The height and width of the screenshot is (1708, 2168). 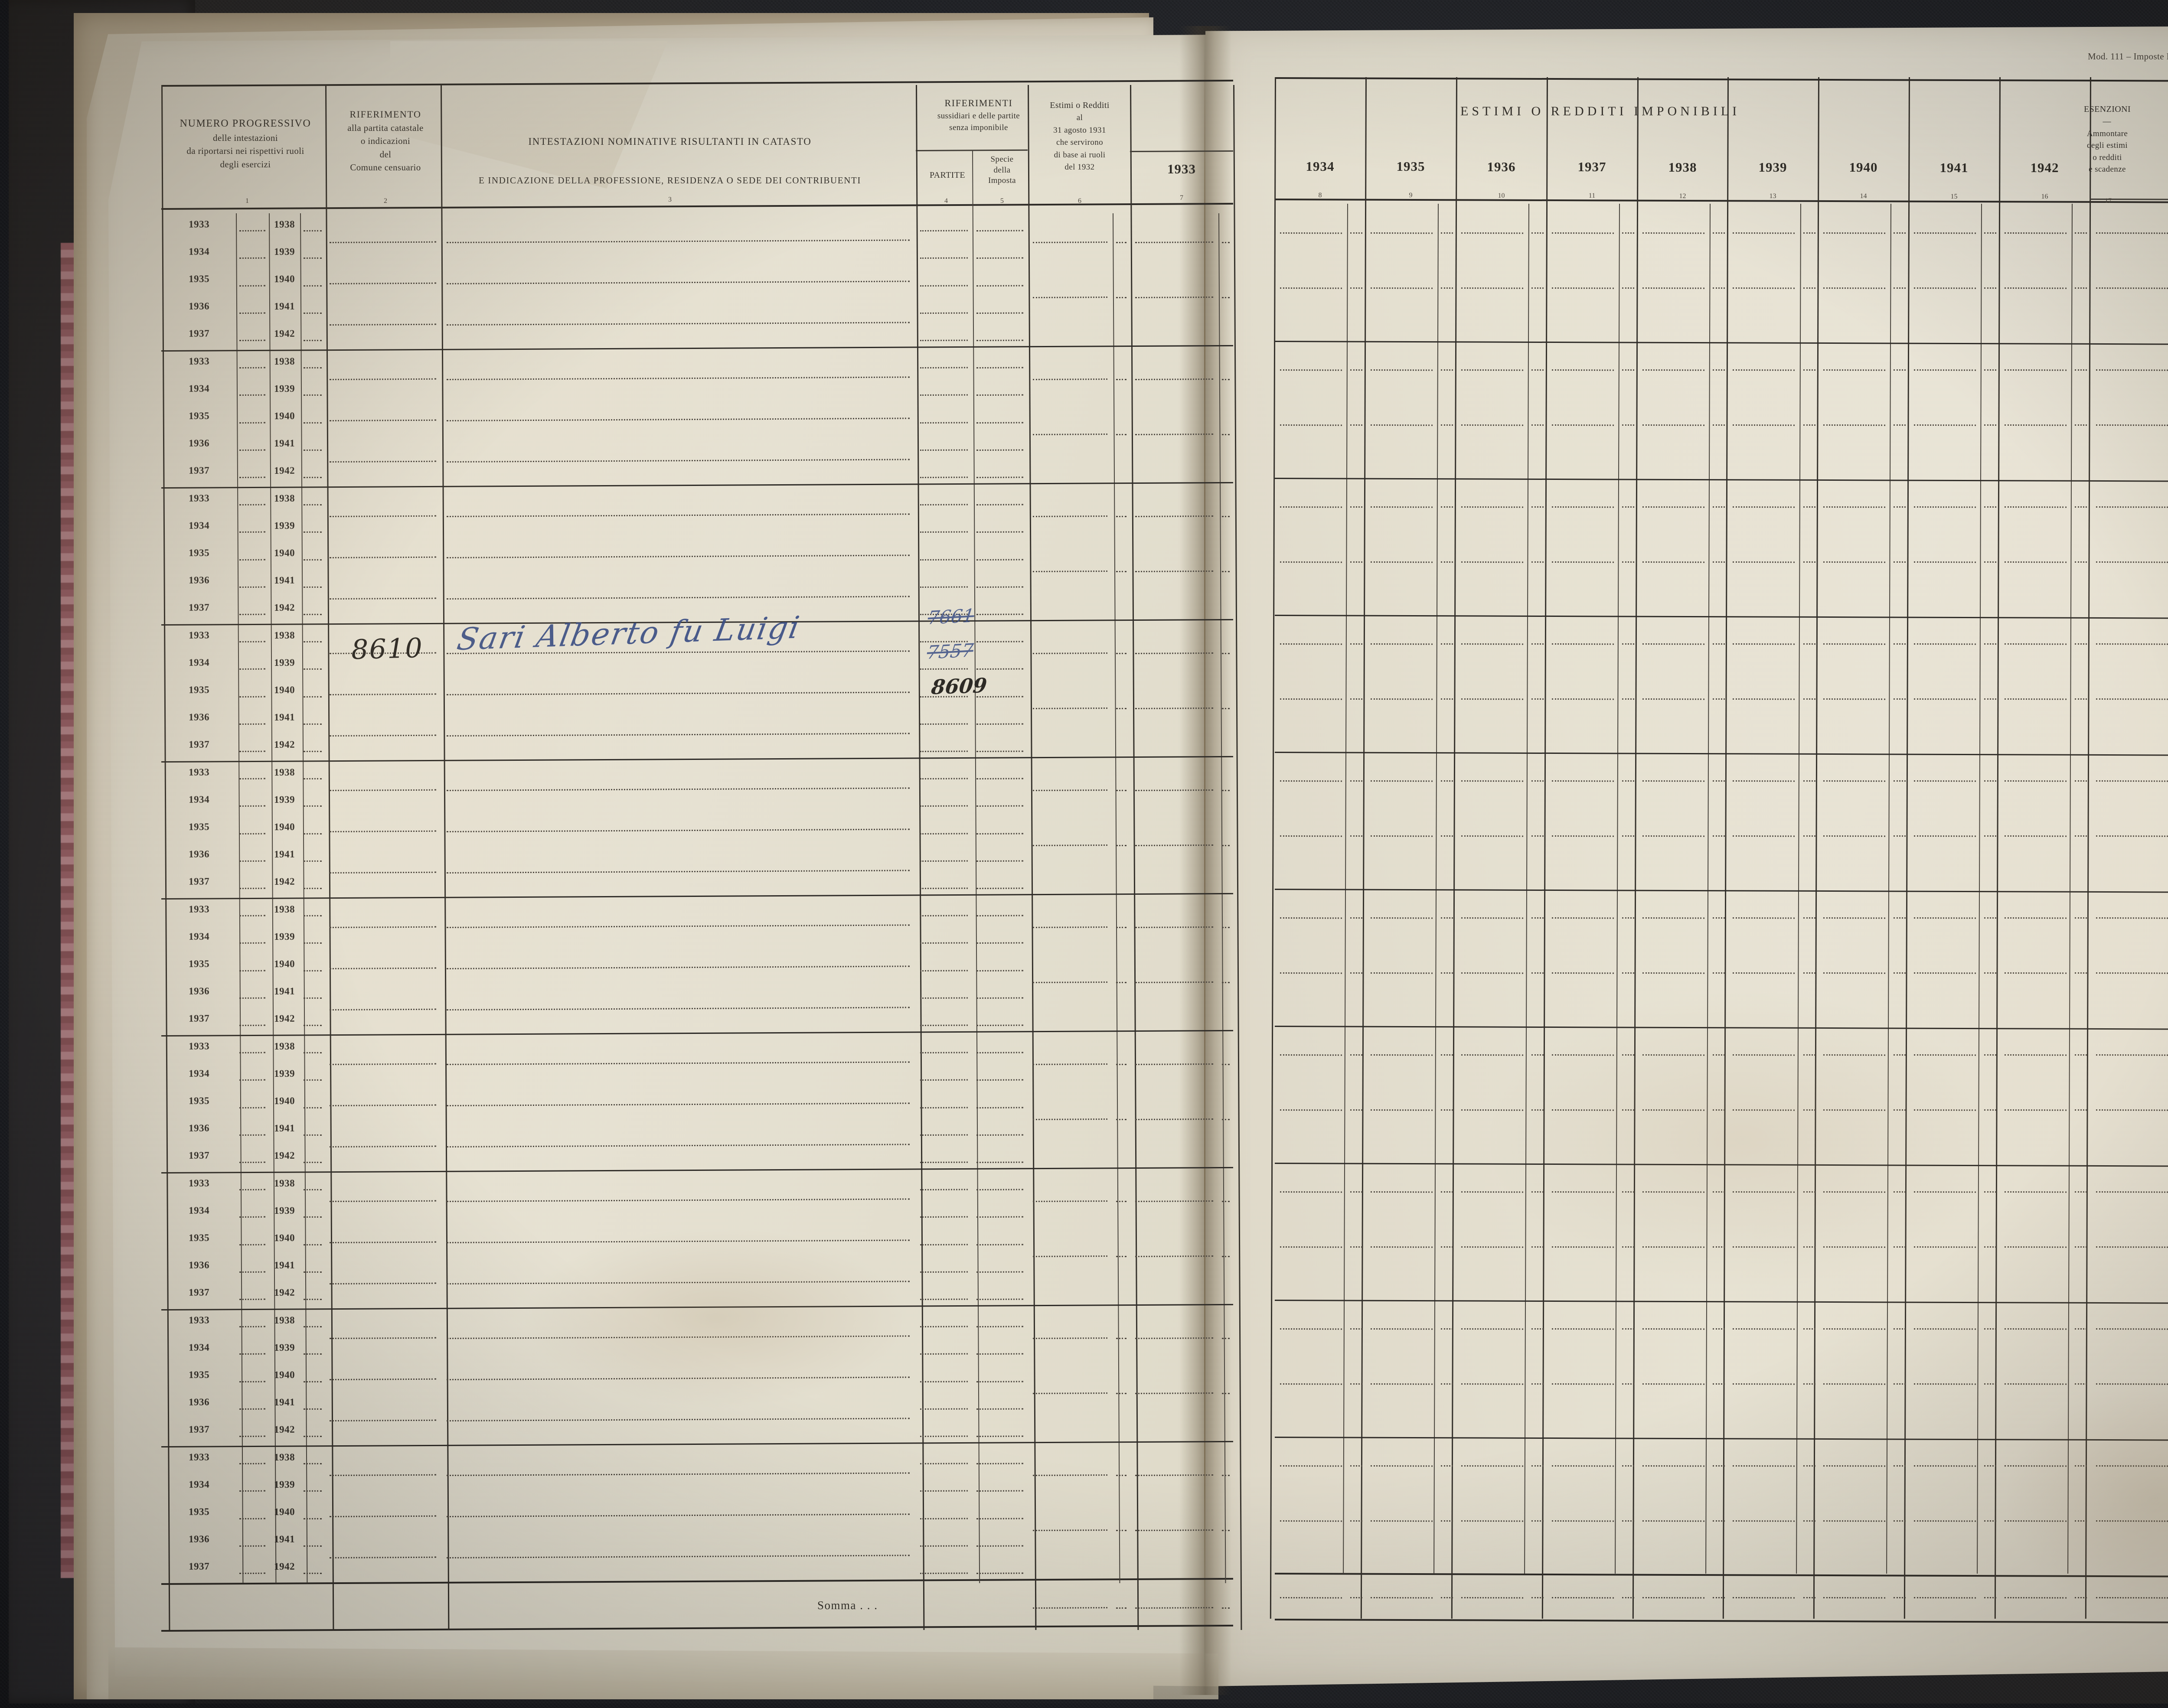 I want to click on row-year-right-1941: 1941, so click(x=284, y=443).